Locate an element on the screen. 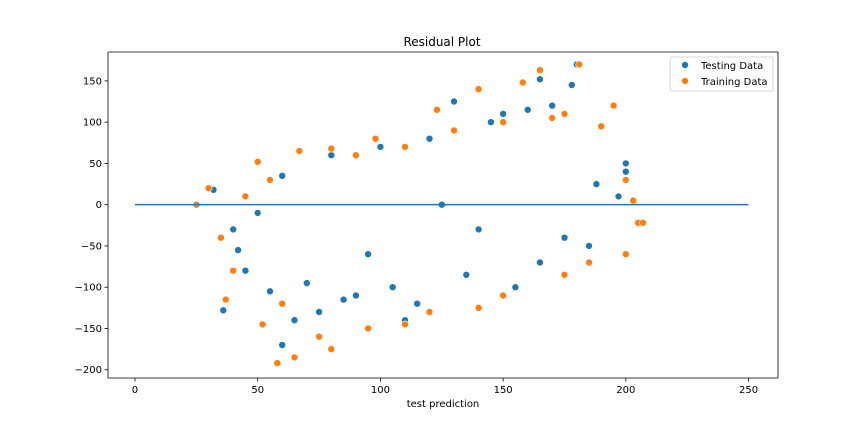  legend-label-testing: Testing Data is located at coordinates (731, 66).